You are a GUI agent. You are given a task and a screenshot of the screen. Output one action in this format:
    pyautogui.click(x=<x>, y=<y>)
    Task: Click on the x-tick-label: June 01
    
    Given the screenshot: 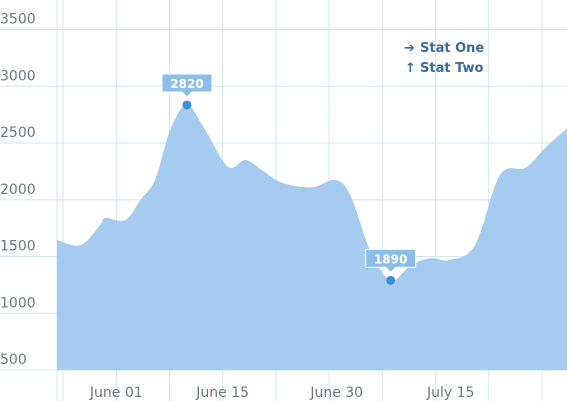 What is the action you would take?
    pyautogui.click(x=116, y=393)
    